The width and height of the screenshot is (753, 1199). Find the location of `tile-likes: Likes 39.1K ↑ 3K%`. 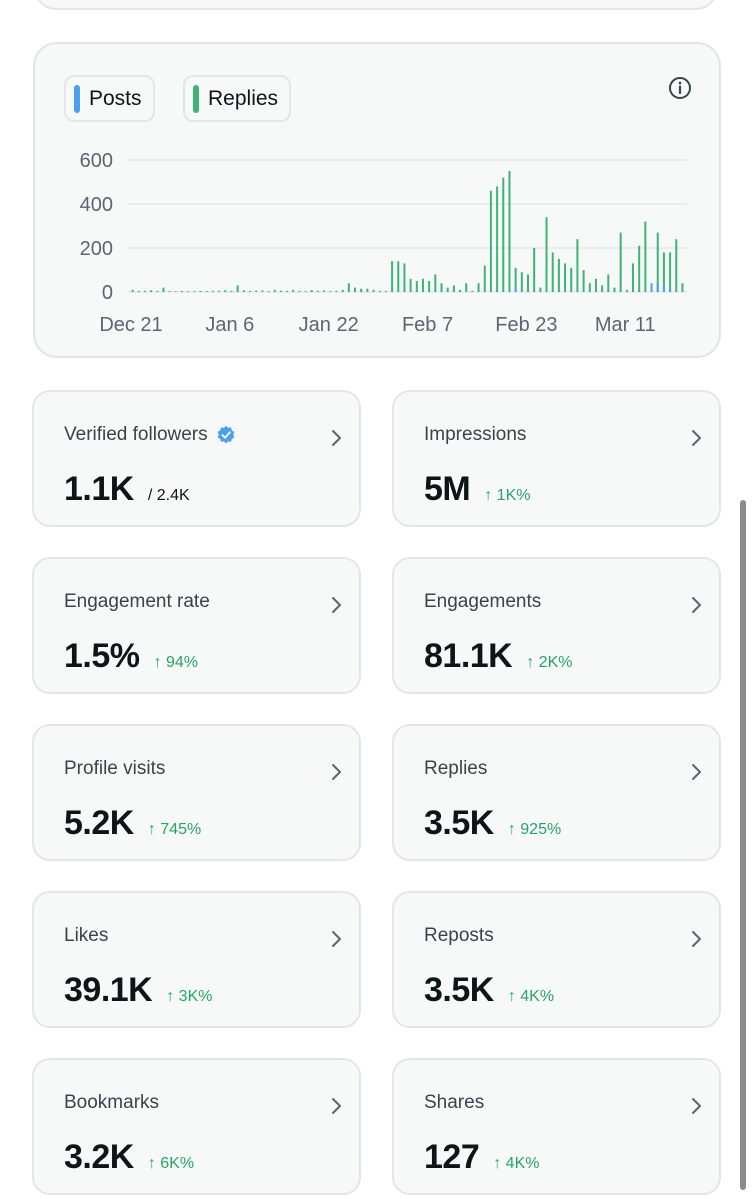

tile-likes: Likes 39.1K ↑ 3K% is located at coordinates (196, 959).